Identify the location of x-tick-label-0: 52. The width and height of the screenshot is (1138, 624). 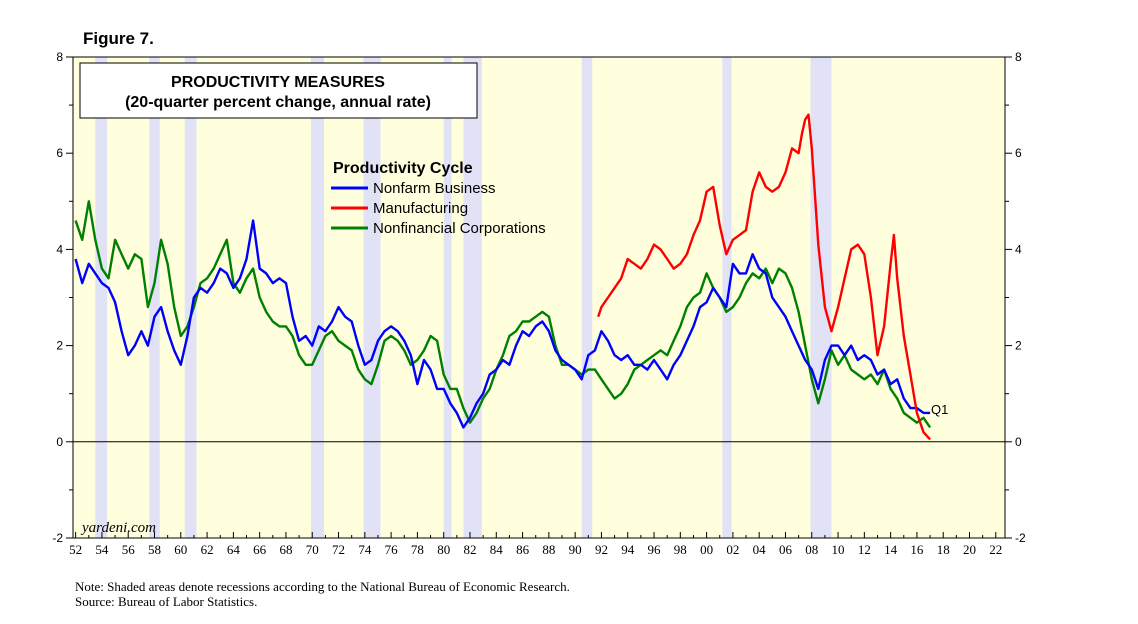
(75, 549).